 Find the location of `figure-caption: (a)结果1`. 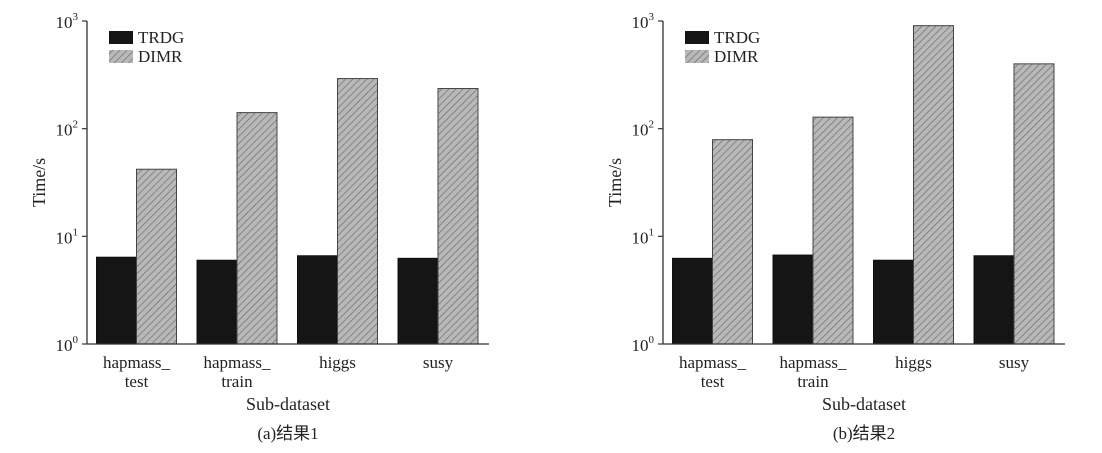

figure-caption: (a)结果1 is located at coordinates (287, 433).